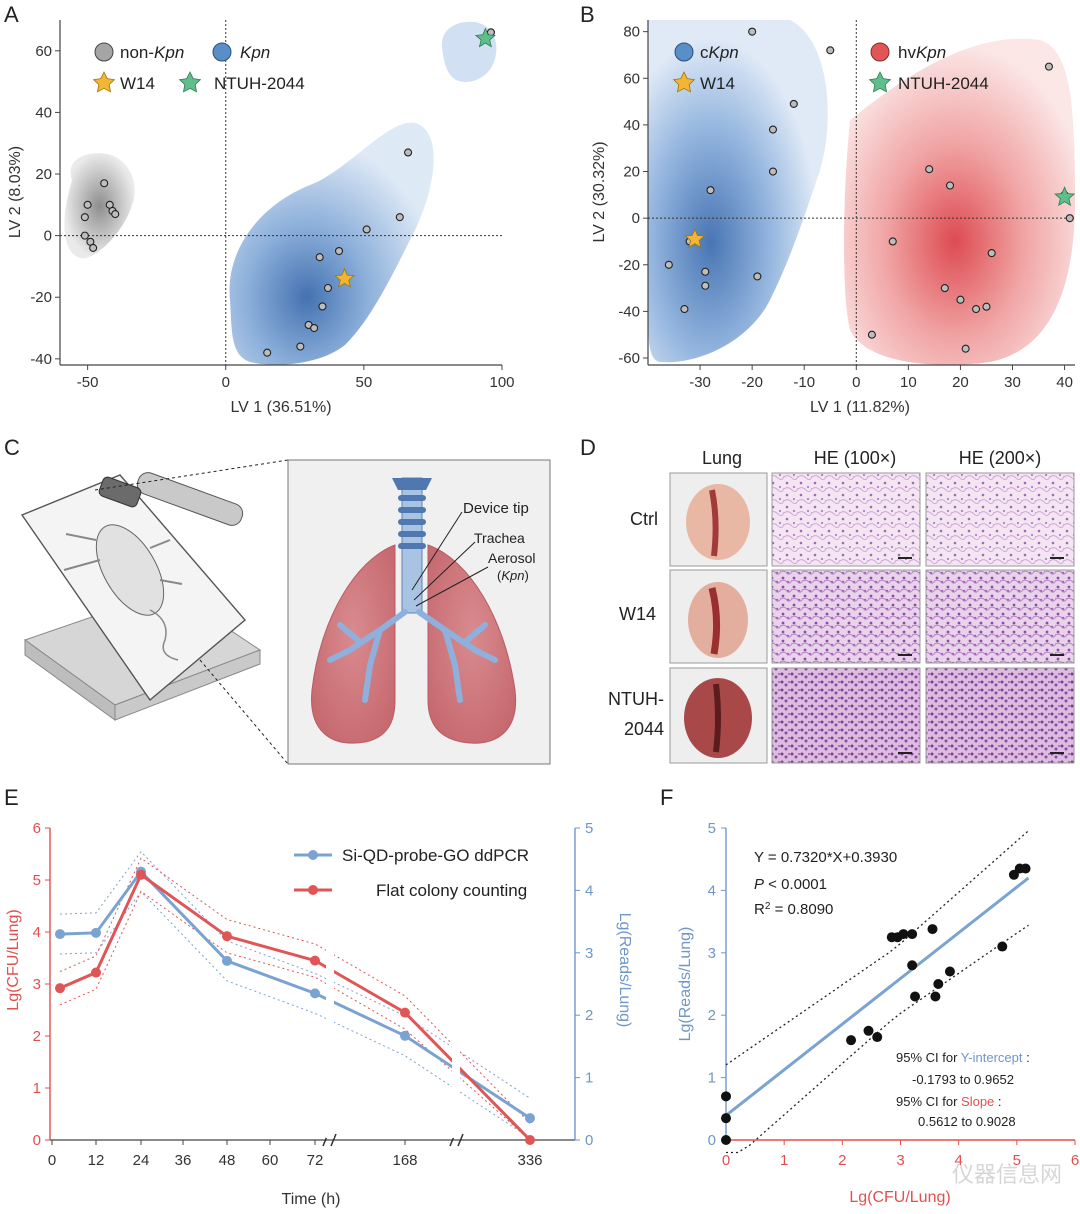 This screenshot has height=1214, width=1080. I want to click on y-tick-label: 0, so click(712, 1140).